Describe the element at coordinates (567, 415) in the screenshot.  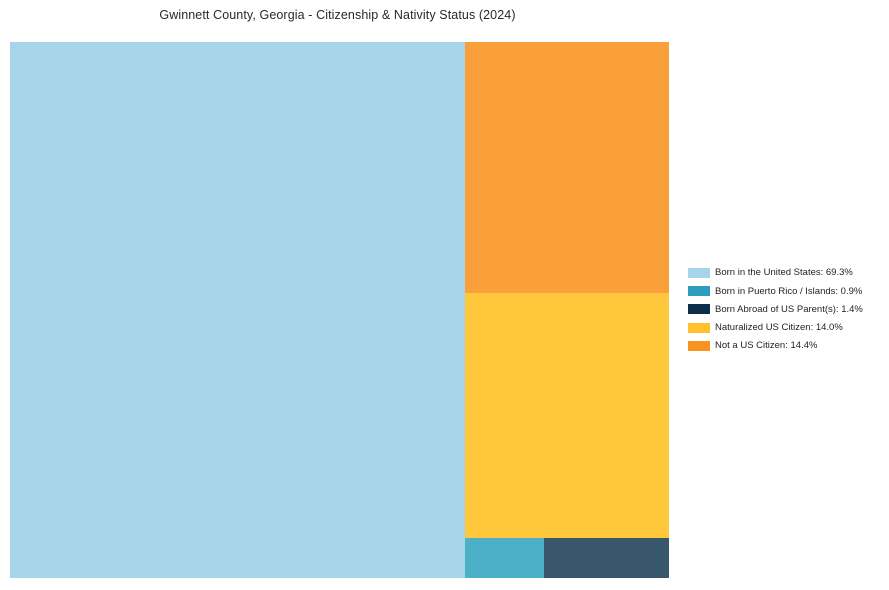
I see `treemap-tile-naturalized-us-citizen: Naturalized US Citizen` at that location.